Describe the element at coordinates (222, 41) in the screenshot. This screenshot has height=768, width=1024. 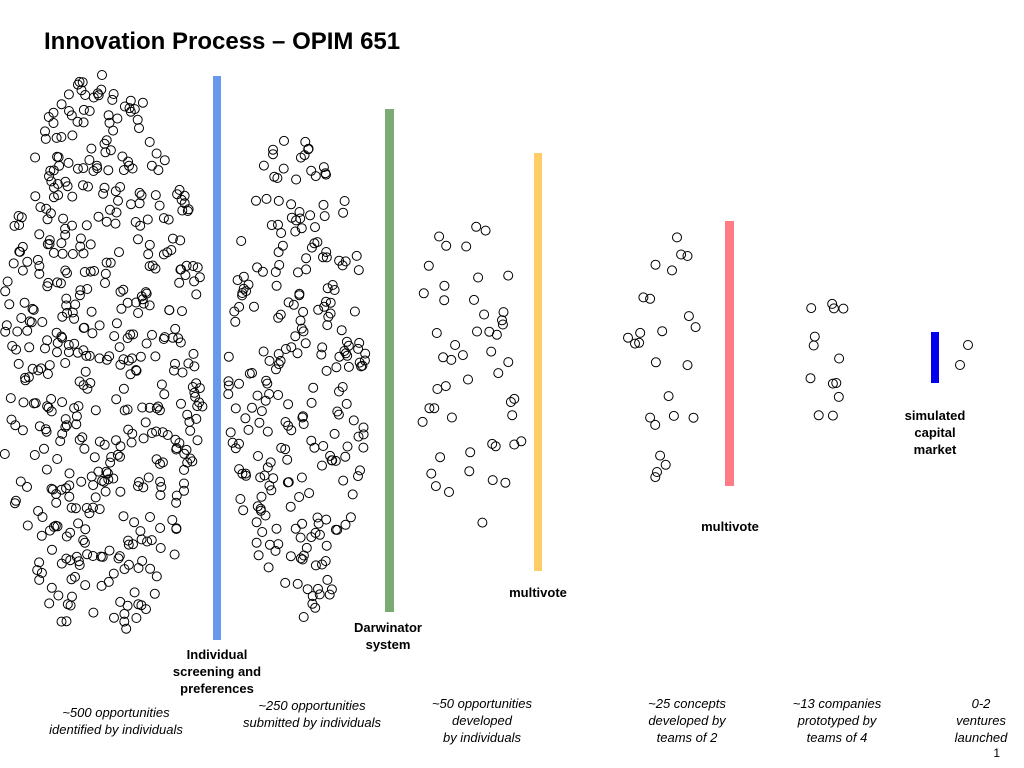
I see `page-title: Innovation Process – OPIM 651` at that location.